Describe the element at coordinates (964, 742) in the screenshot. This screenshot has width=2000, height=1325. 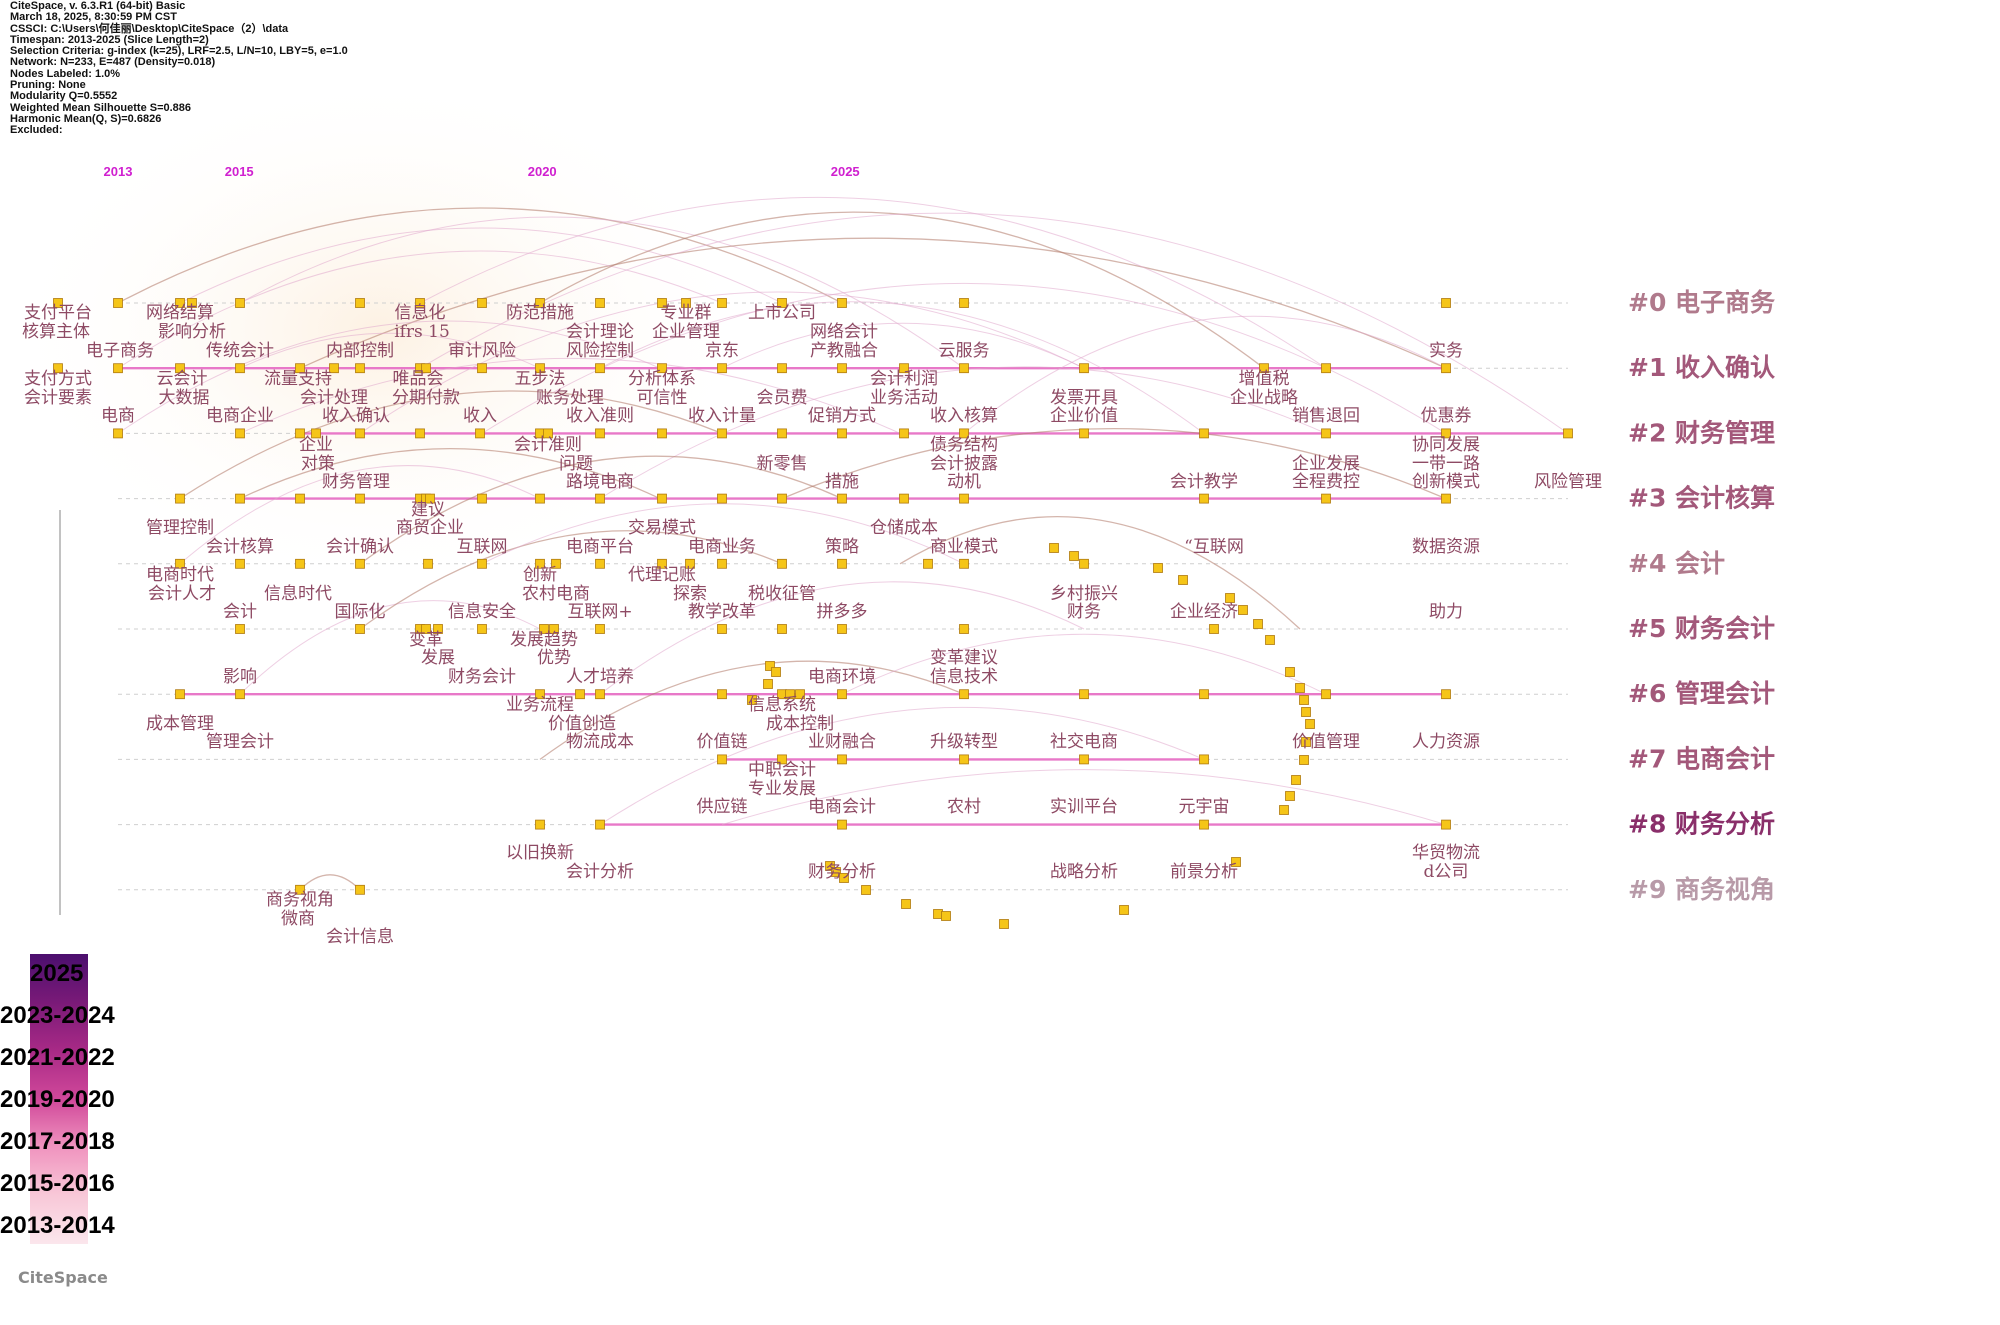
I see `keyword-label: 升级转型` at that location.